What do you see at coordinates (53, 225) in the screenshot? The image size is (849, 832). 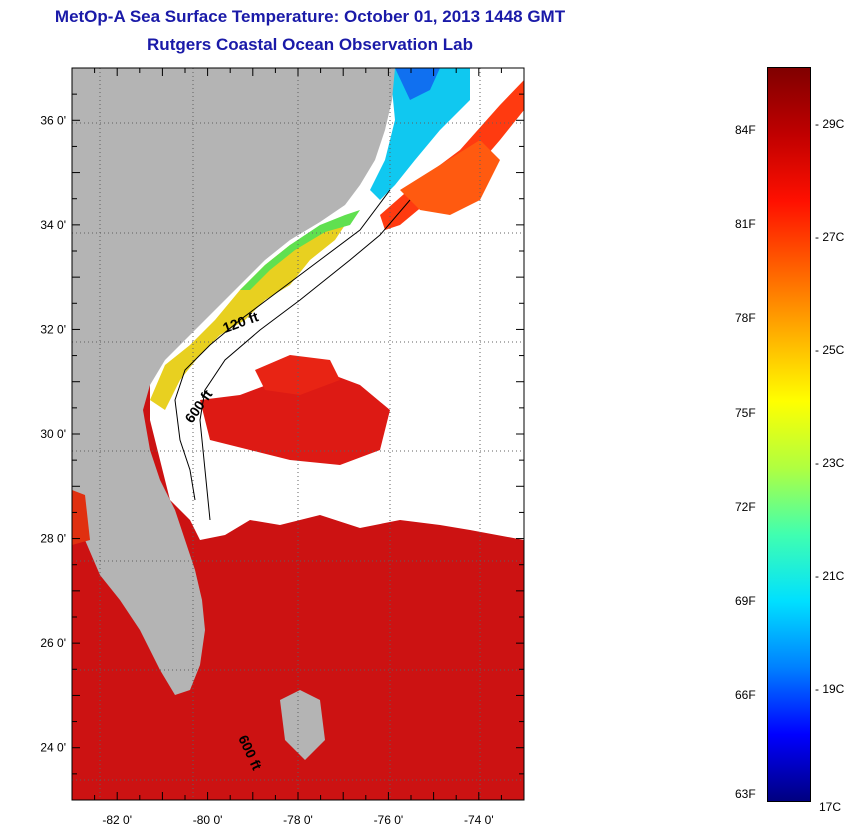 I see `lat-tick-label: 34 0'` at bounding box center [53, 225].